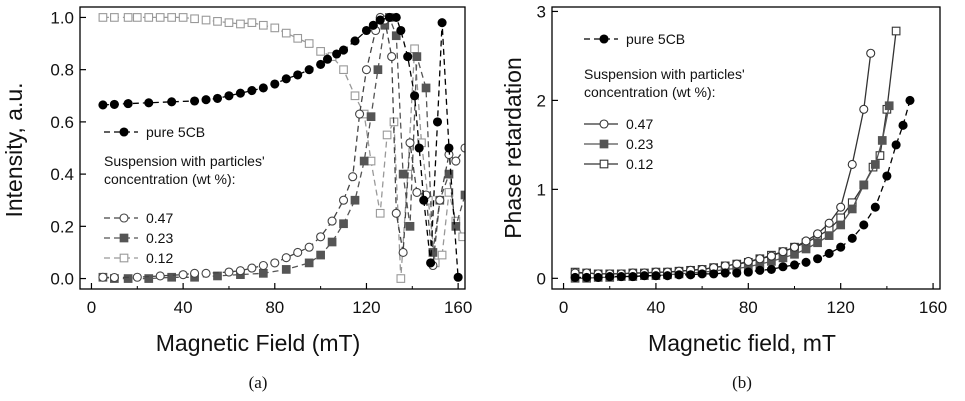  What do you see at coordinates (62, 226) in the screenshot?
I see `y-tick-label: 0.2` at bounding box center [62, 226].